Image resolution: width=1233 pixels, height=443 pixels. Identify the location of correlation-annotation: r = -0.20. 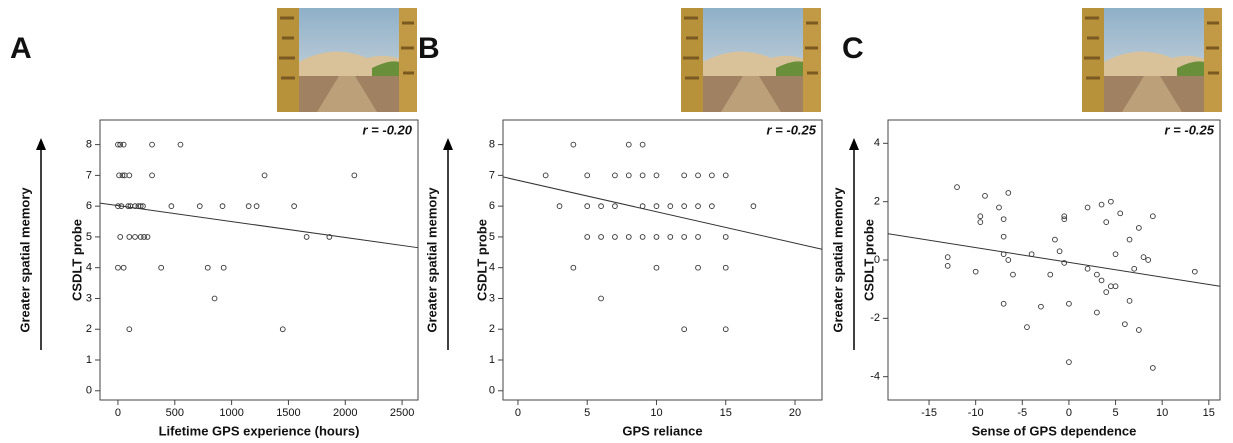
(387, 129).